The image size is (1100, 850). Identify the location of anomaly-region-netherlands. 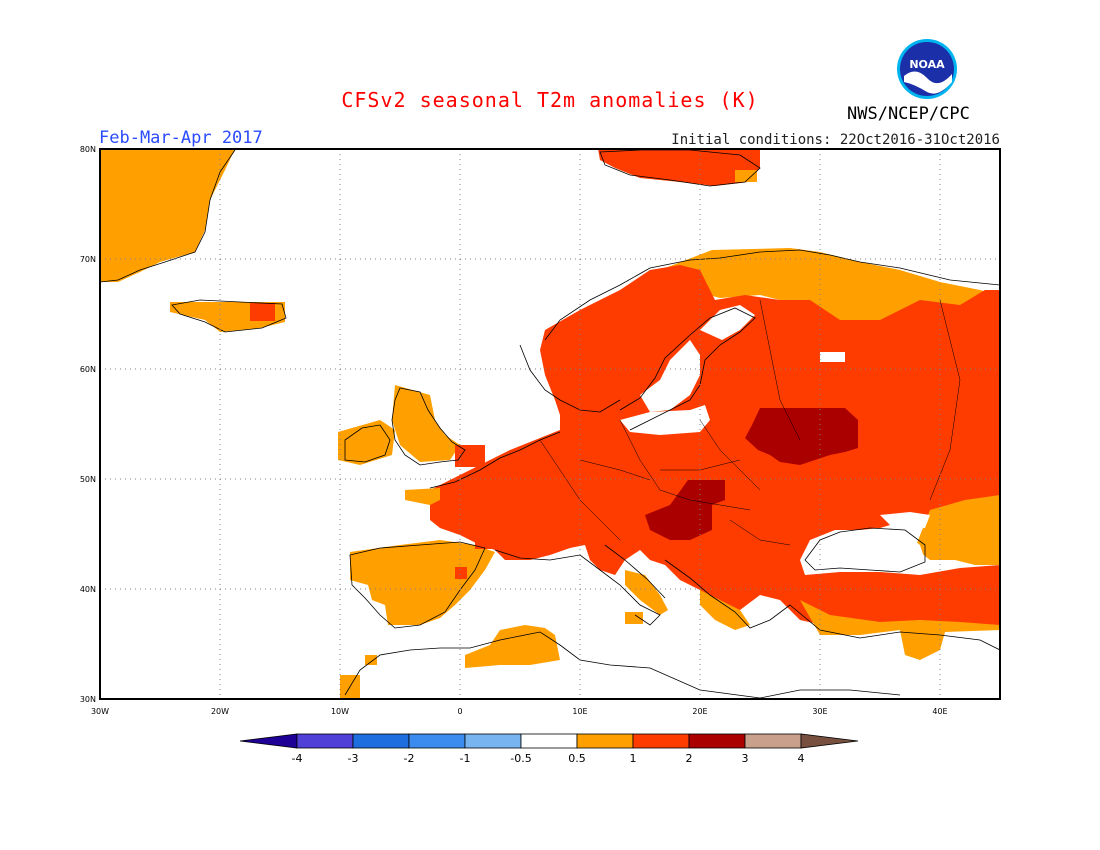
(470, 456).